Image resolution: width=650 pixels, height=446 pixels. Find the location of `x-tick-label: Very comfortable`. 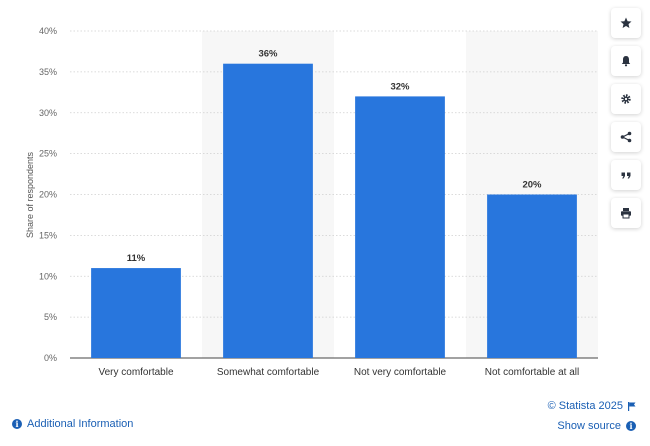

x-tick-label: Very comfortable is located at coordinates (135, 372).